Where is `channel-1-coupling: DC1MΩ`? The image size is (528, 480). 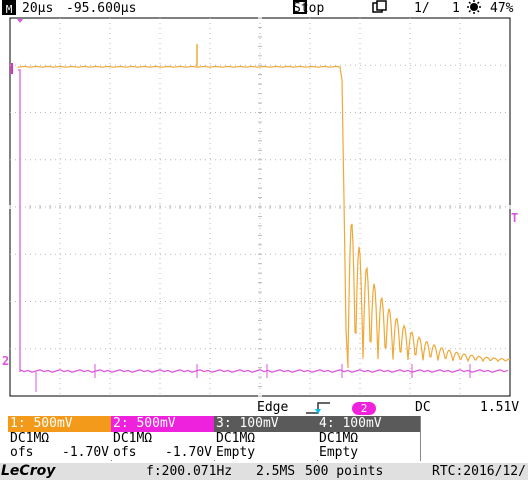
channel-1-coupling: DC1MΩ is located at coordinates (59, 439).